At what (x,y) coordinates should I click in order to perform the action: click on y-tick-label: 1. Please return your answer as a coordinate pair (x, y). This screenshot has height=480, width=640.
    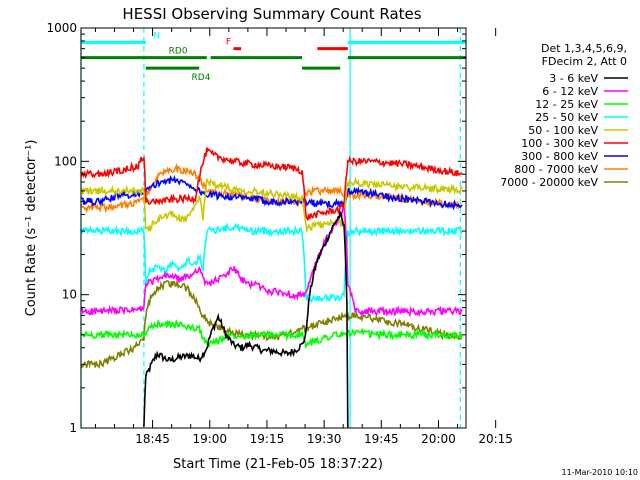
    Looking at the image, I should click on (73, 428).